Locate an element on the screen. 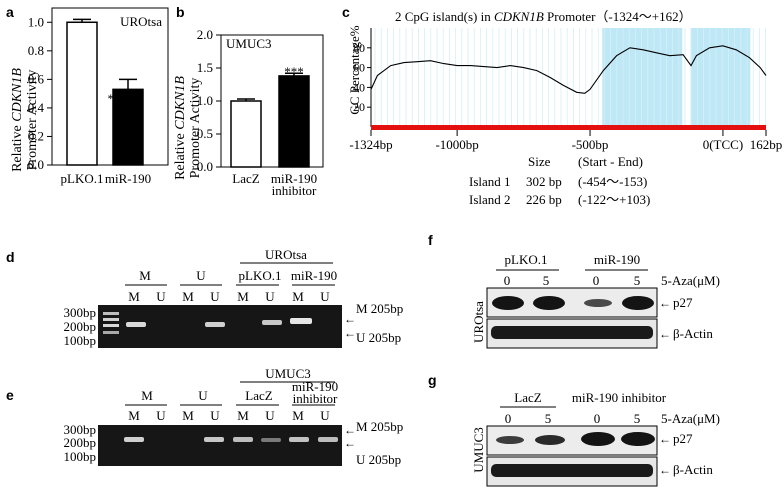 The image size is (784, 489). panel-g-arrow-actin: ← is located at coordinates (665, 470).